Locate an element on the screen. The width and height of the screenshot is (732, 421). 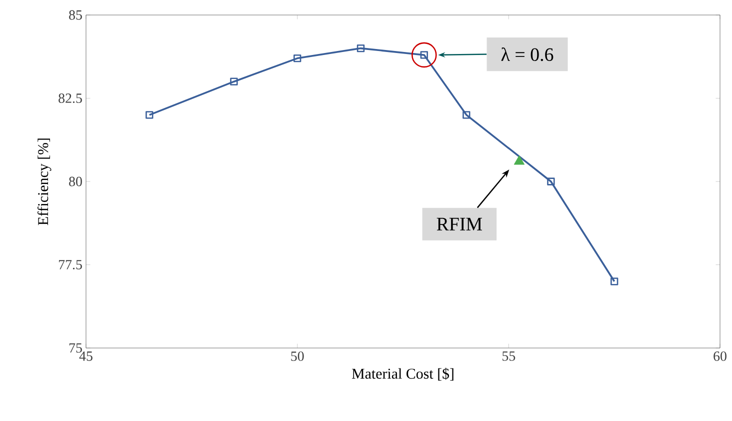
annotation: λ = 0.6 is located at coordinates (527, 54).